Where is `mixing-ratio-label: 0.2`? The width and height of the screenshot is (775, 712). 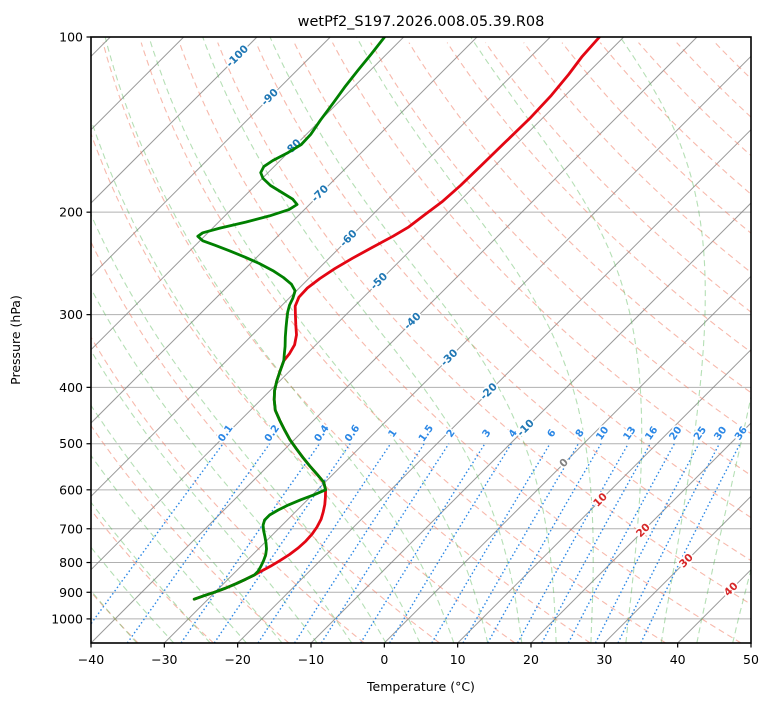
mixing-ratio-label: 0.2 is located at coordinates (272, 433).